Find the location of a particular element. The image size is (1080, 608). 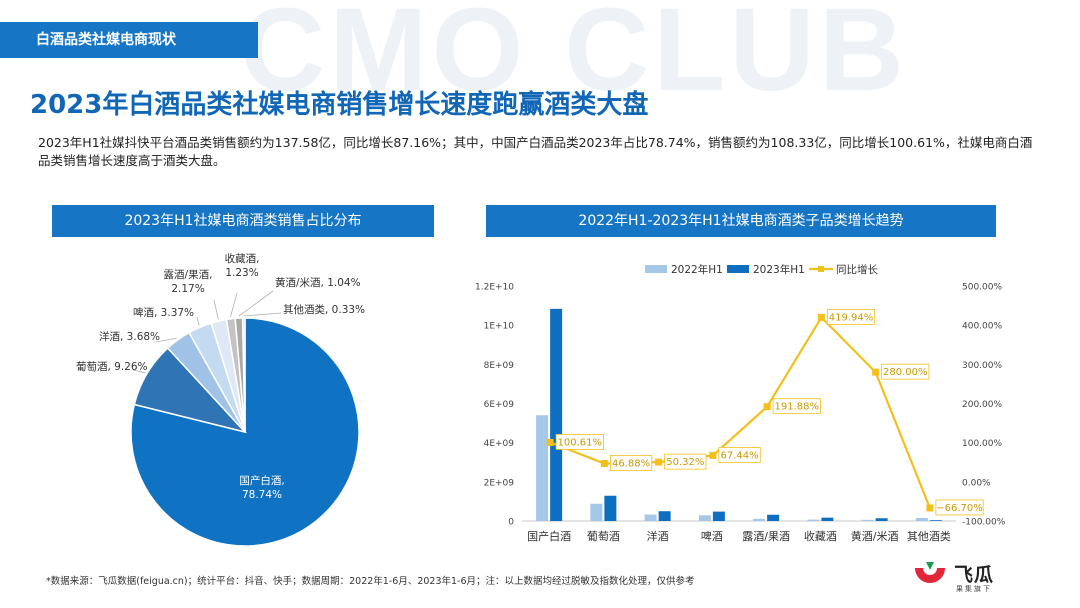

pie-chart-header: 2023年H1社媒电商酒类销售占比分布 is located at coordinates (243, 221).